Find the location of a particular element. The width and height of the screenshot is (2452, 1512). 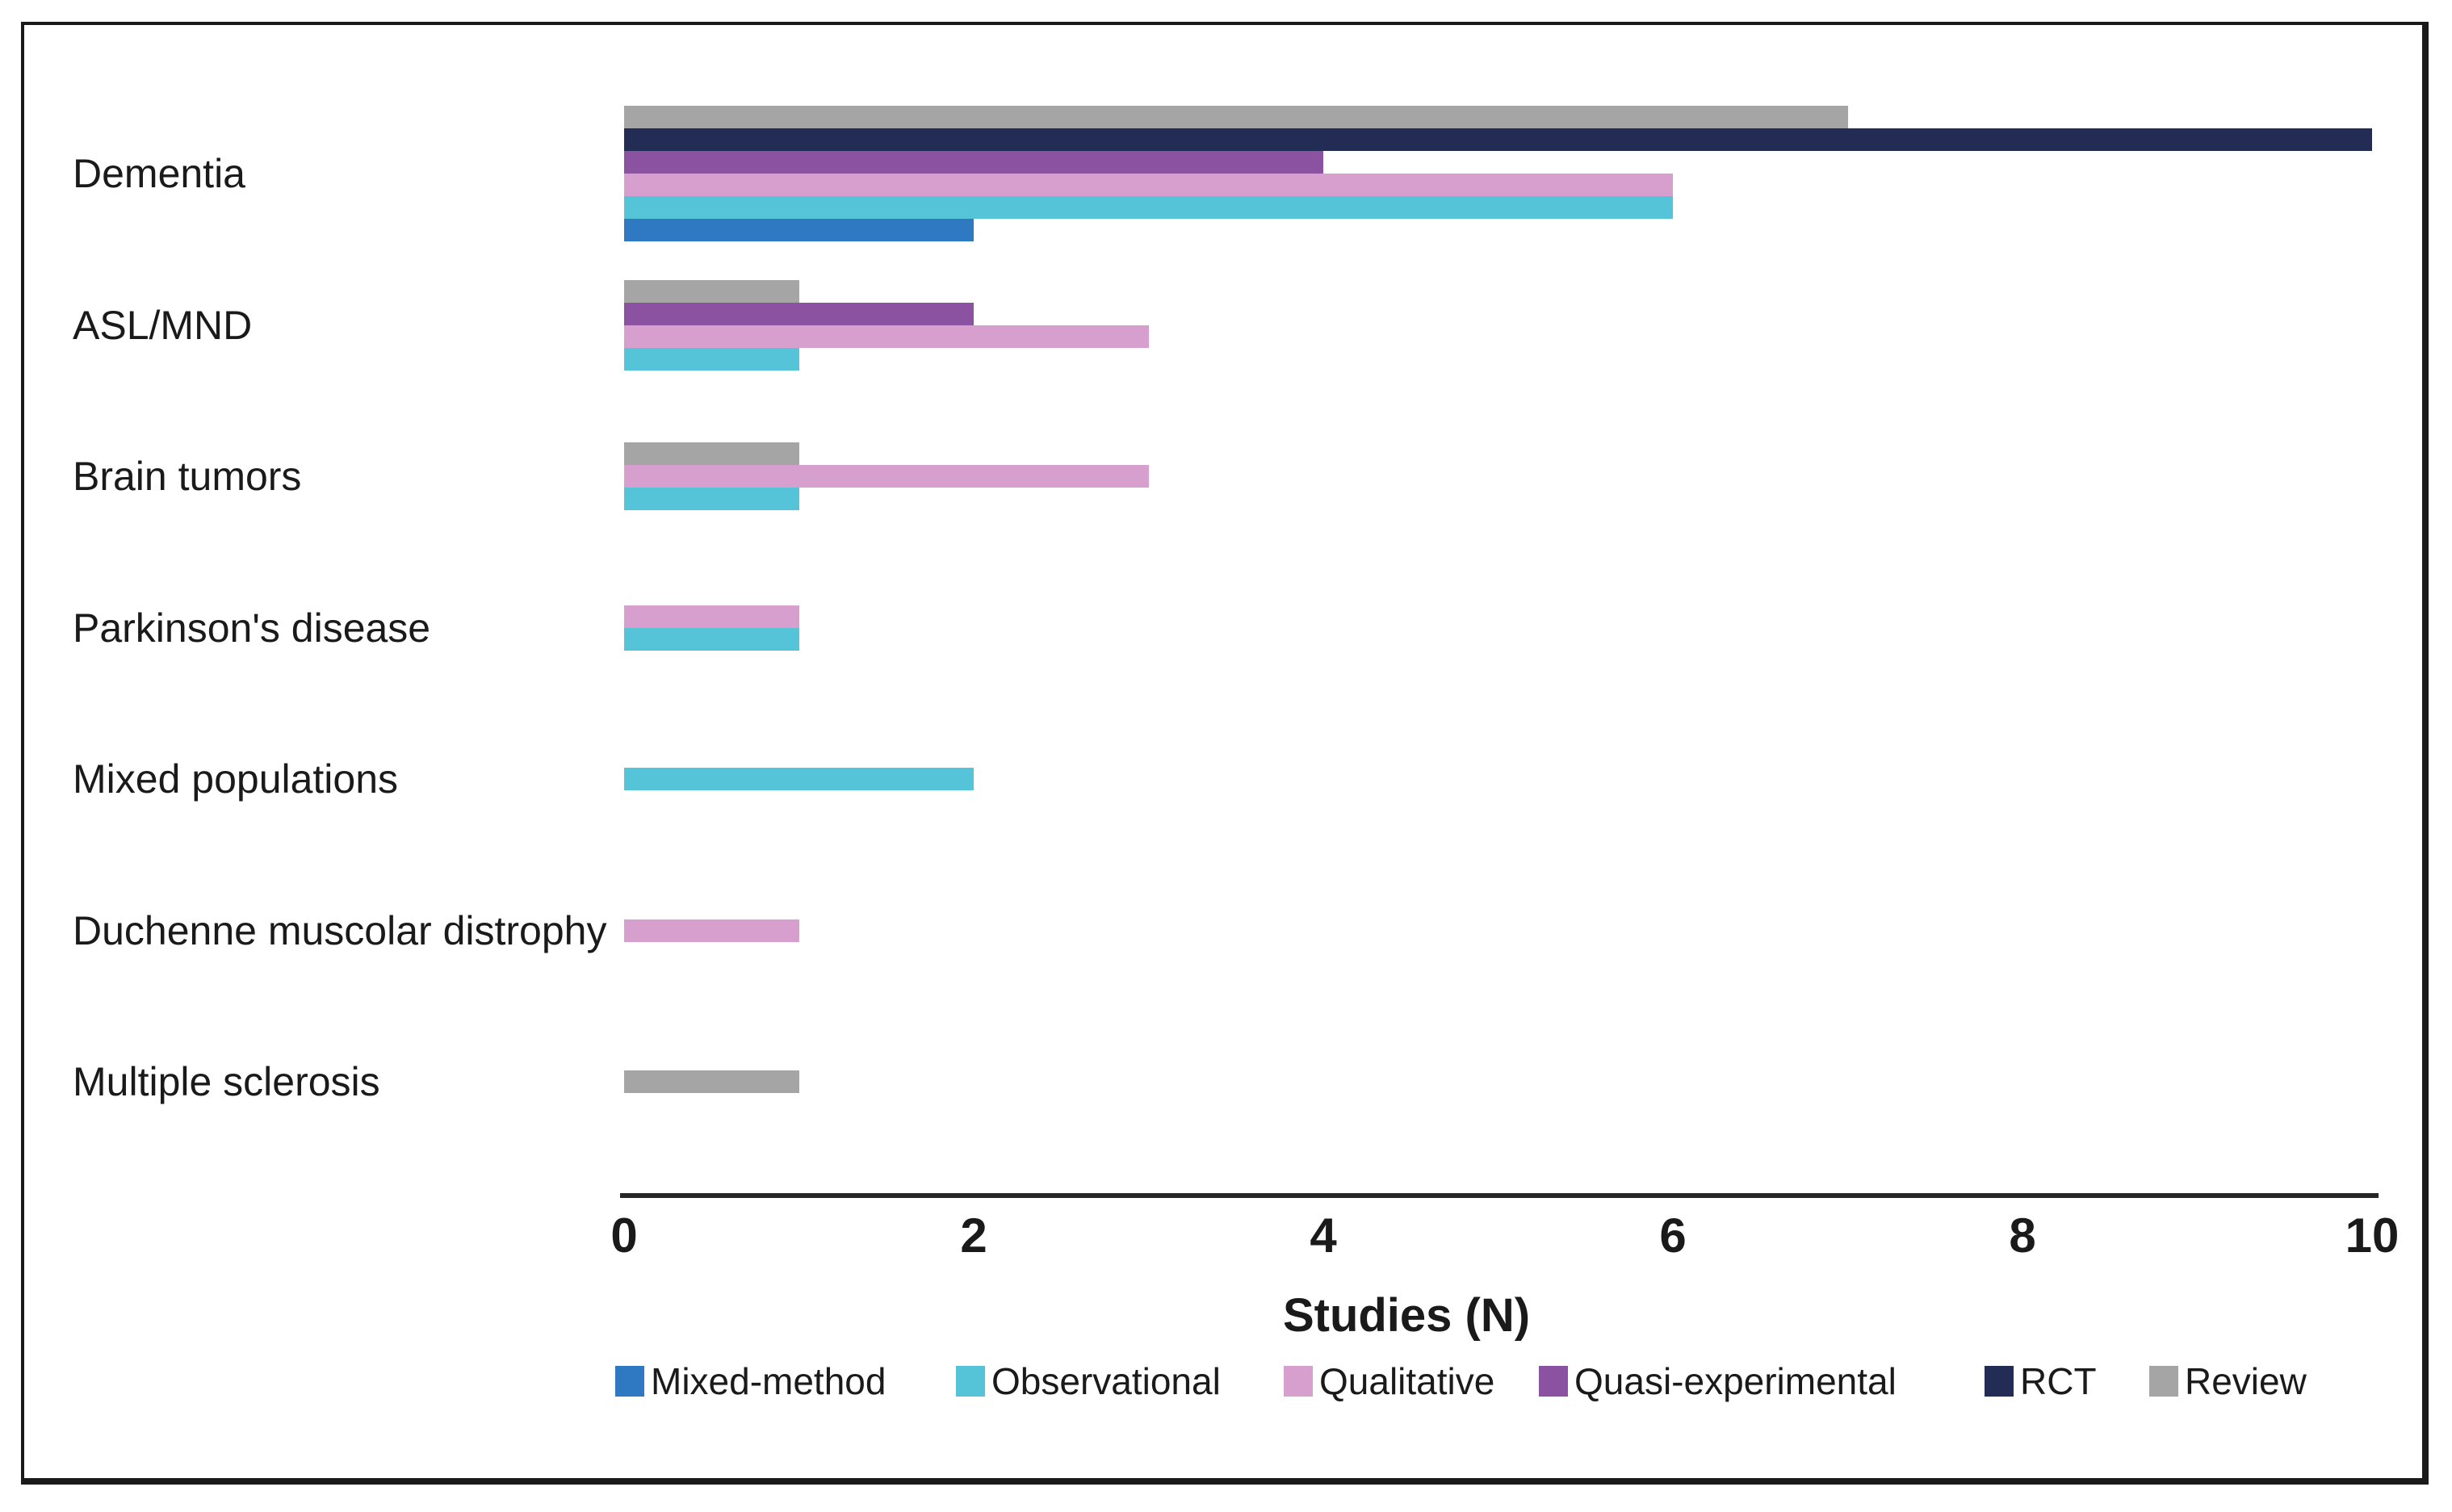

x-tick-label-8: 8 is located at coordinates (2022, 1235).